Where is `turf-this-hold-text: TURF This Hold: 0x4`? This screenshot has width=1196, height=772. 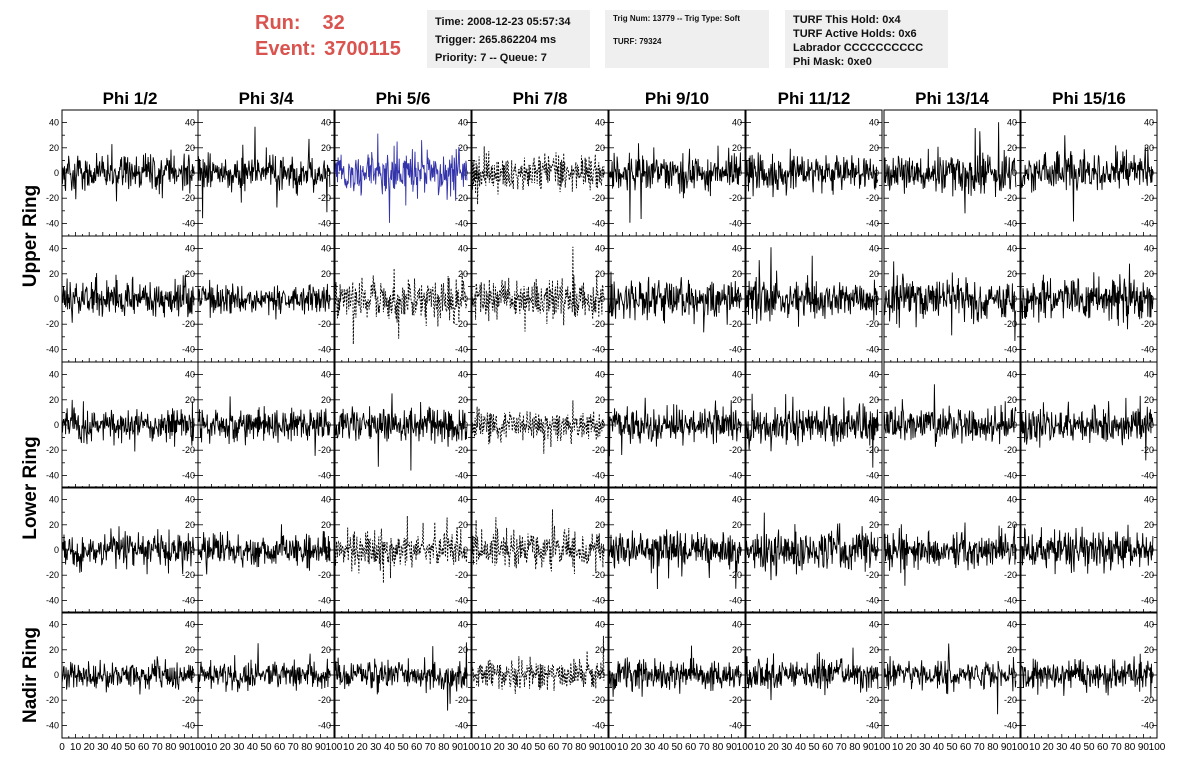 turf-this-hold-text: TURF This Hold: 0x4 is located at coordinates (847, 20).